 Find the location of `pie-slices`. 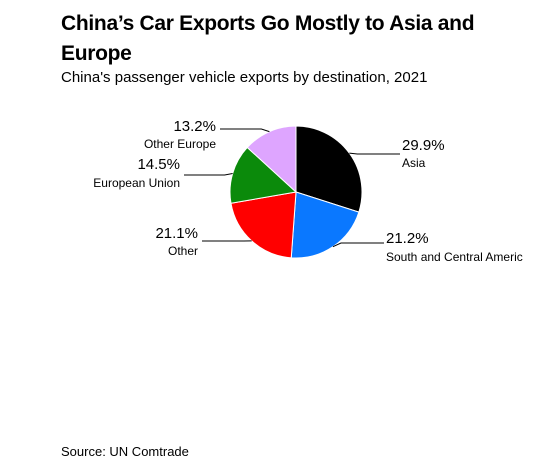

pie-slices is located at coordinates (296, 192).